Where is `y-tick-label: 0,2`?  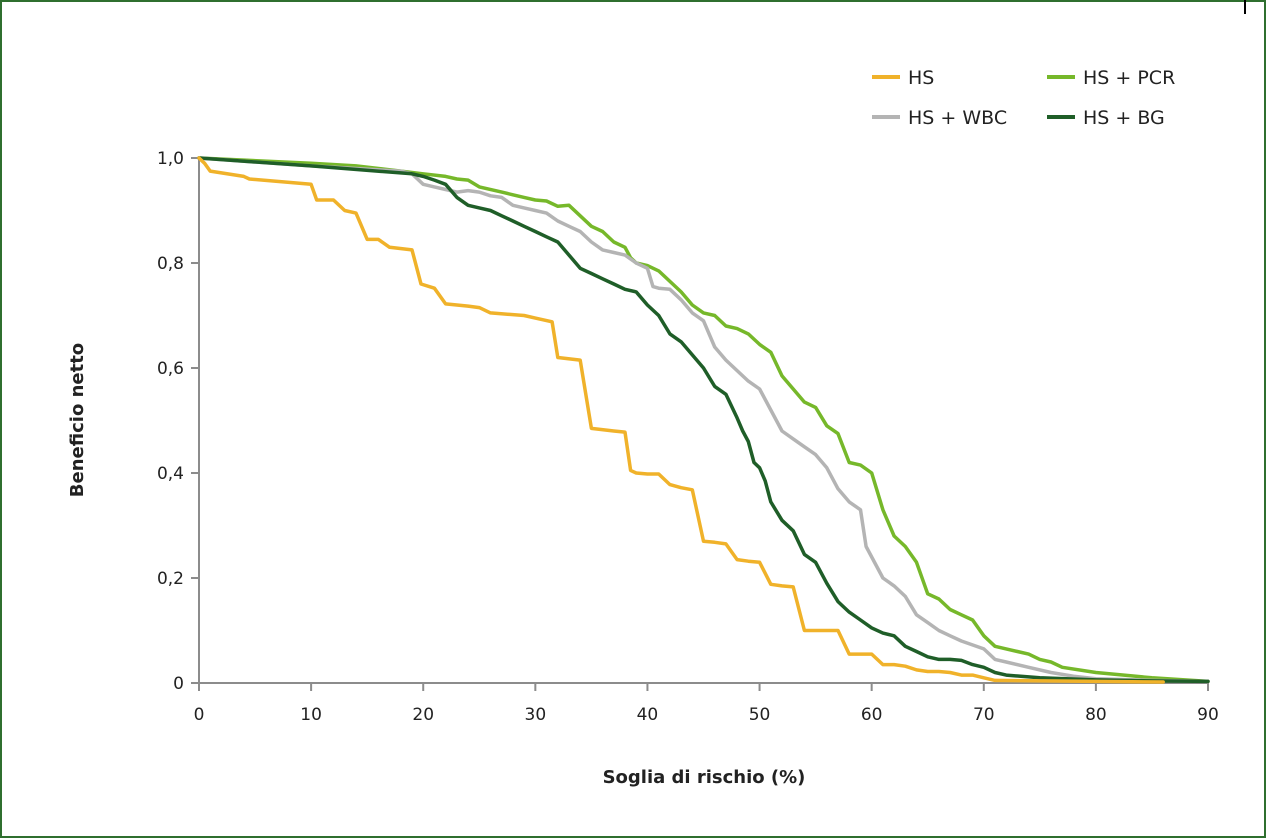
y-tick-label: 0,2 is located at coordinates (170, 579).